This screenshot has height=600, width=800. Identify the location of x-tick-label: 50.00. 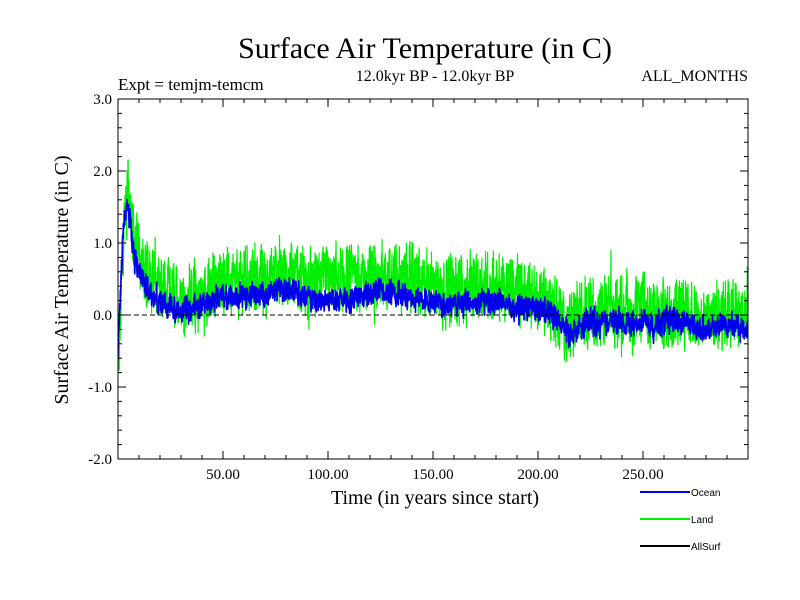
(223, 475).